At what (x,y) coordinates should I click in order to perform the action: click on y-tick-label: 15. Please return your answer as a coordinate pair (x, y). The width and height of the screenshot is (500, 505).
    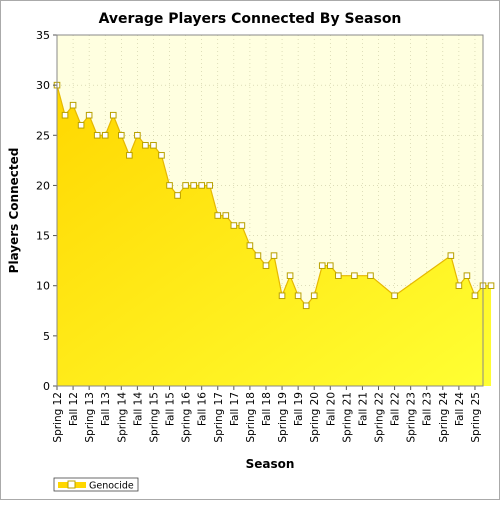
    Looking at the image, I should click on (43, 236).